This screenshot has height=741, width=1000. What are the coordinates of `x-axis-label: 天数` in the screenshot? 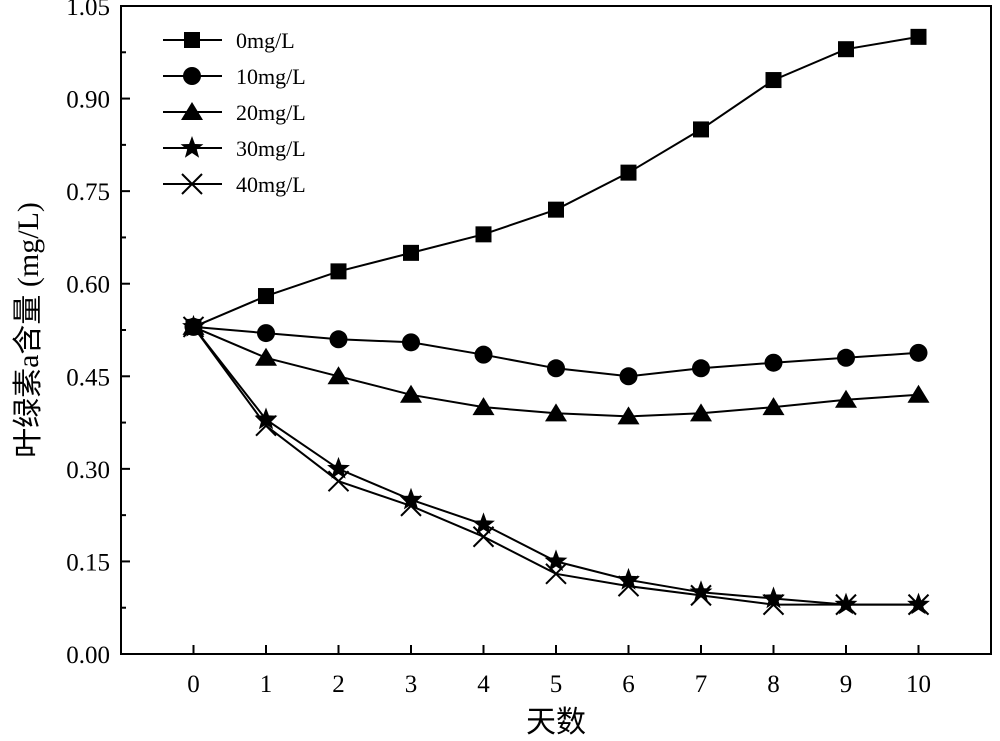 It's located at (556, 722).